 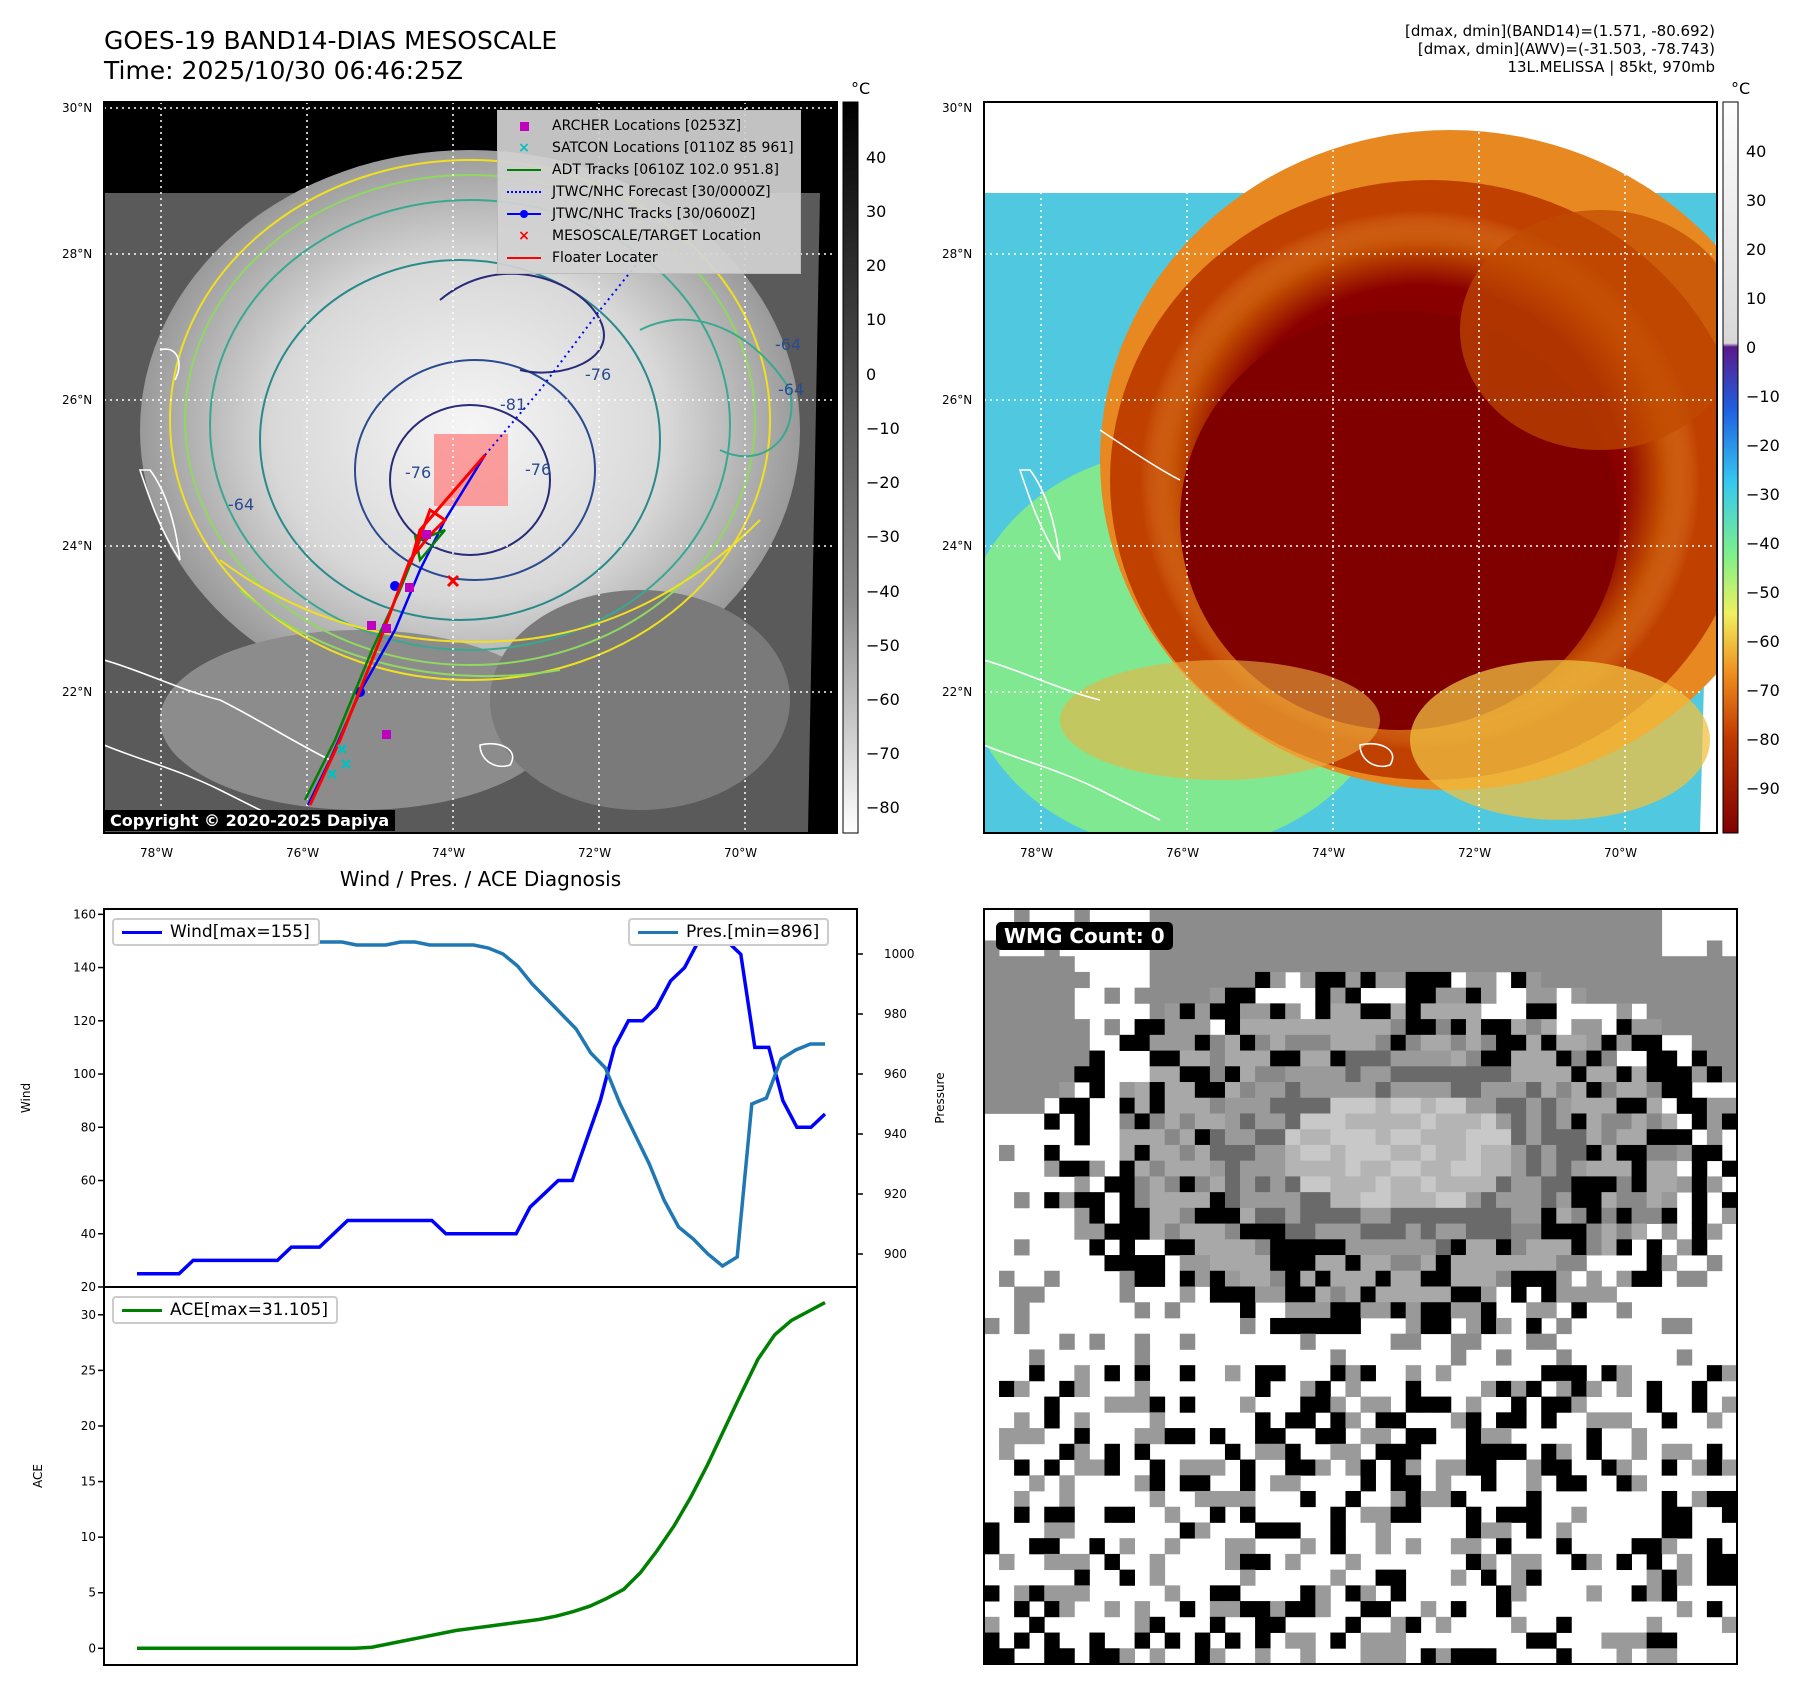 I want to click on colorbar-tick: 0, so click(x=871, y=374).